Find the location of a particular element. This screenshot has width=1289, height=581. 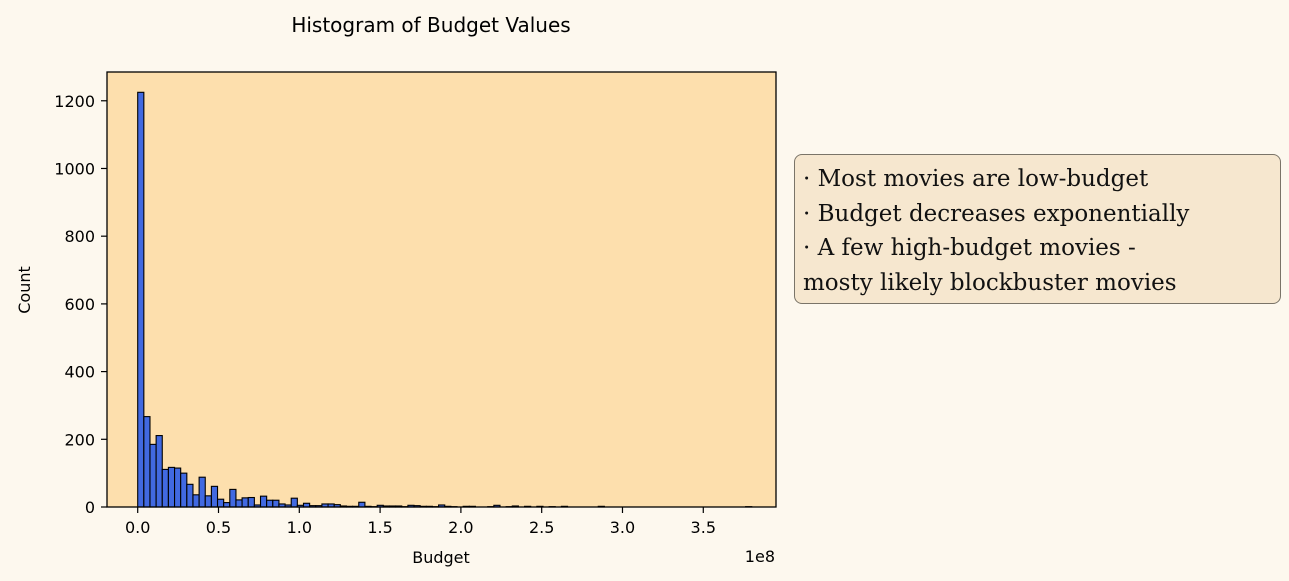

x-axis-offset-label: 1e8 is located at coordinates (760, 556).